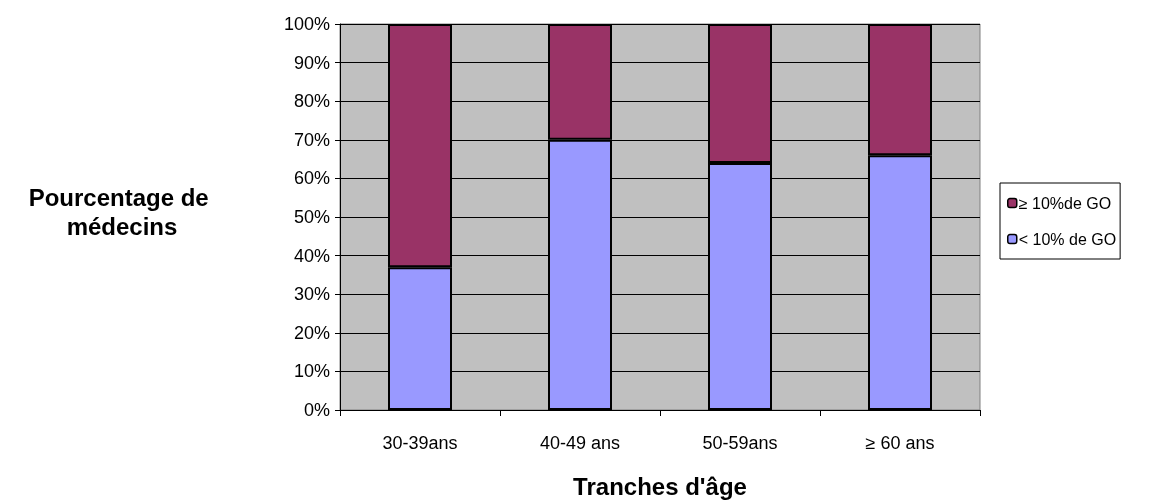  Describe the element at coordinates (660, 486) in the screenshot. I see `x-axis-title: Tranches d'âge` at that location.